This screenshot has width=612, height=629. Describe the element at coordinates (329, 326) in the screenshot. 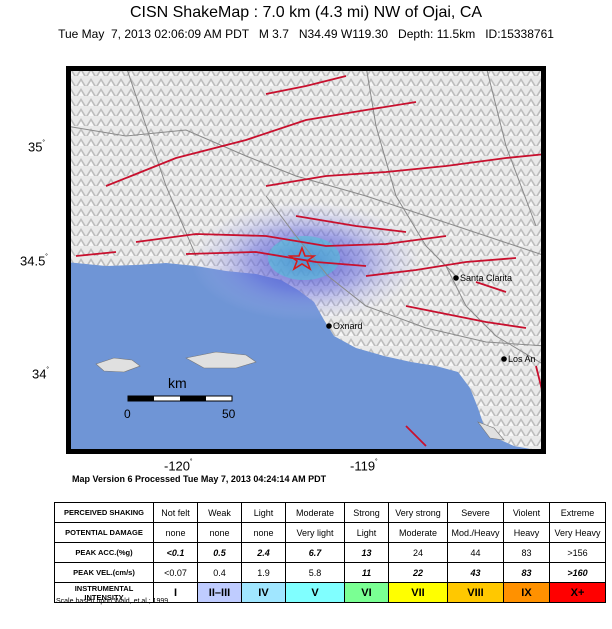

I see `city-marker-oxnard` at that location.